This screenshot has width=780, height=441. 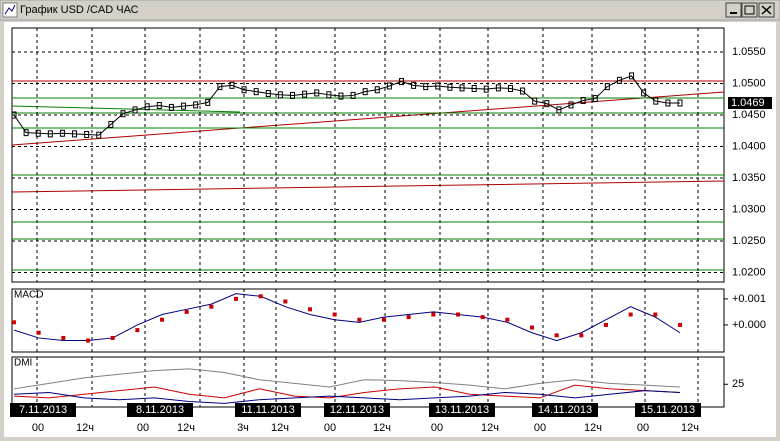 What do you see at coordinates (738, 384) in the screenshot?
I see `y-tick-label: 25` at bounding box center [738, 384].